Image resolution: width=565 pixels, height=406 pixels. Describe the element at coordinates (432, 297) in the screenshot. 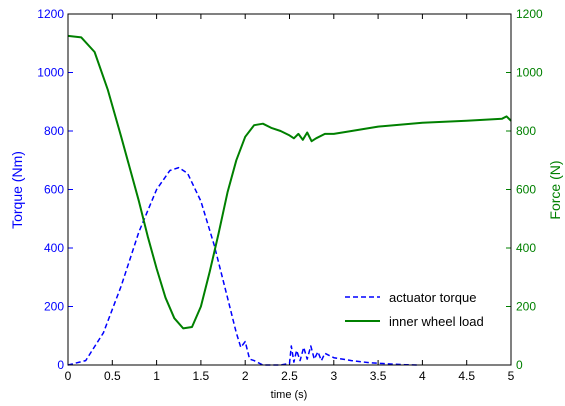

I see `legend-label-actuator-torque: actuator torque` at that location.